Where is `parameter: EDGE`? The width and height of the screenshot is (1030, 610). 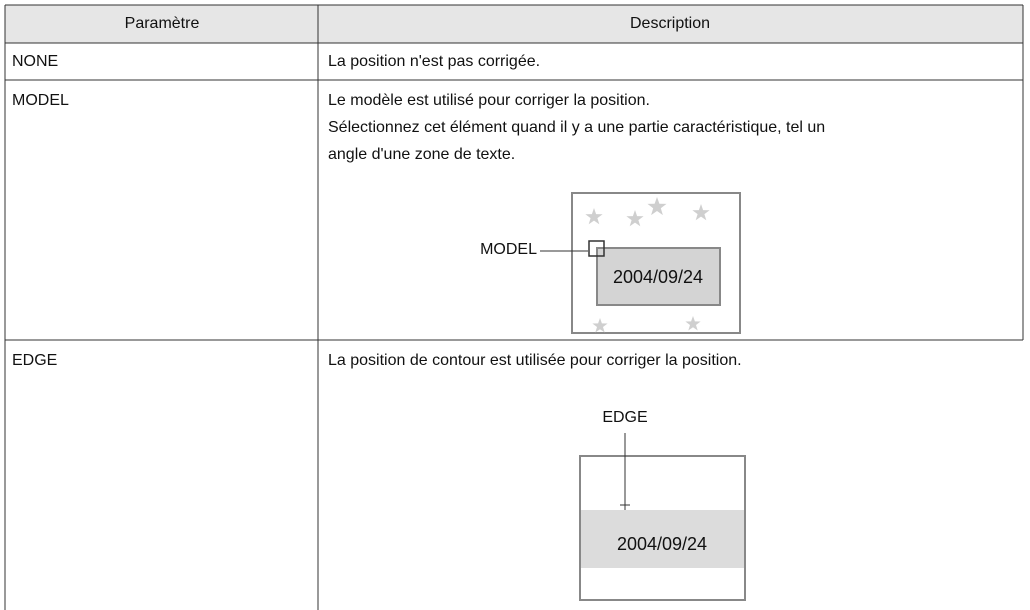 parameter: EDGE is located at coordinates (34, 360).